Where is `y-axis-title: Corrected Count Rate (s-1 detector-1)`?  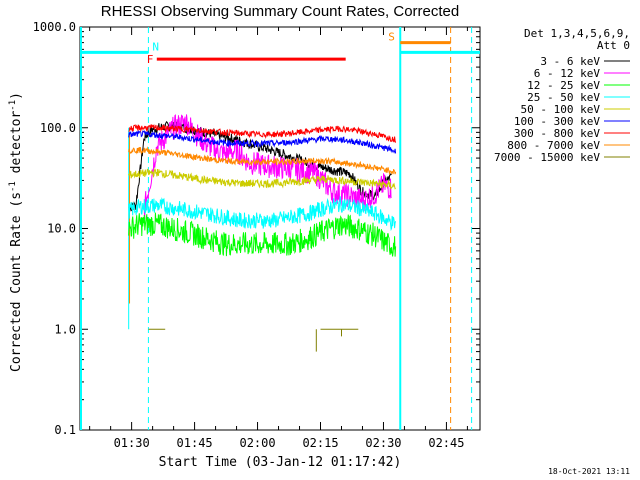
y-axis-title: Corrected Count Rate (s-1 detector-1) is located at coordinates (16, 232).